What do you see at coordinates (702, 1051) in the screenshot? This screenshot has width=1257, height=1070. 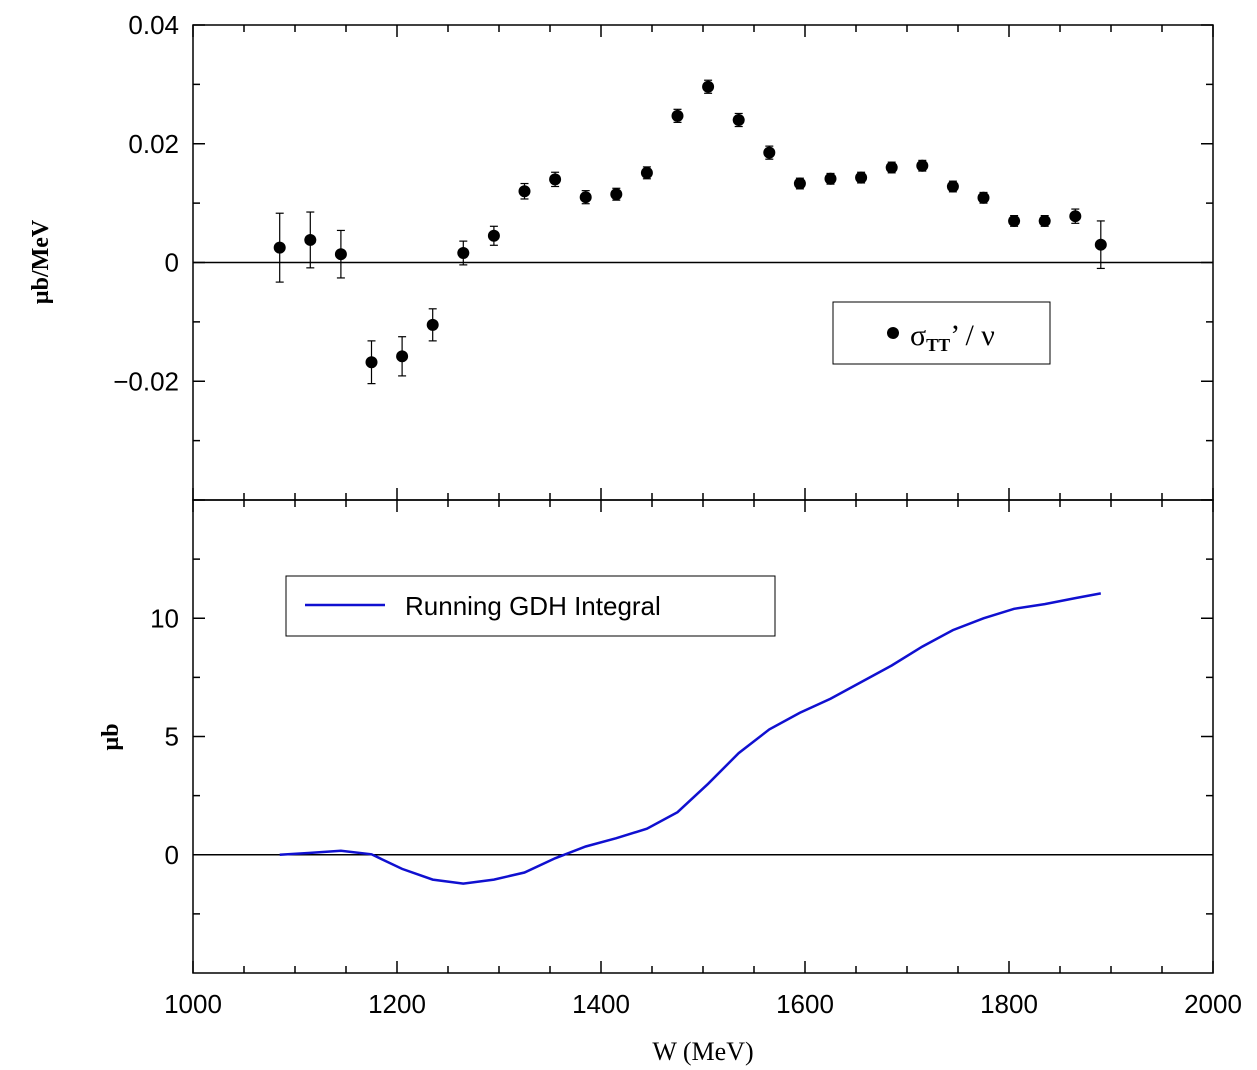 I see `x-axis-title: W (MeV)` at bounding box center [702, 1051].